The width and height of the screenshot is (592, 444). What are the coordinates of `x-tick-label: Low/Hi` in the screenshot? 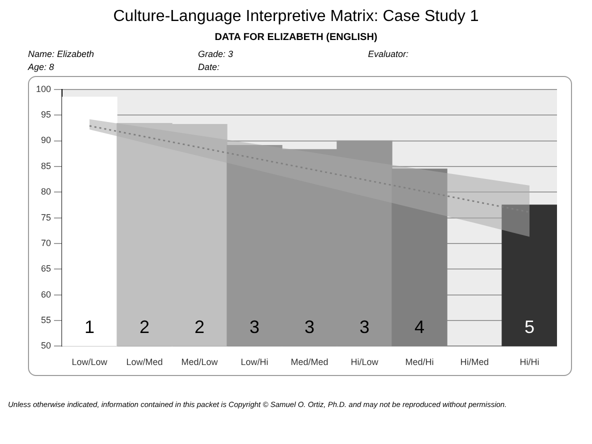 It's located at (254, 362).